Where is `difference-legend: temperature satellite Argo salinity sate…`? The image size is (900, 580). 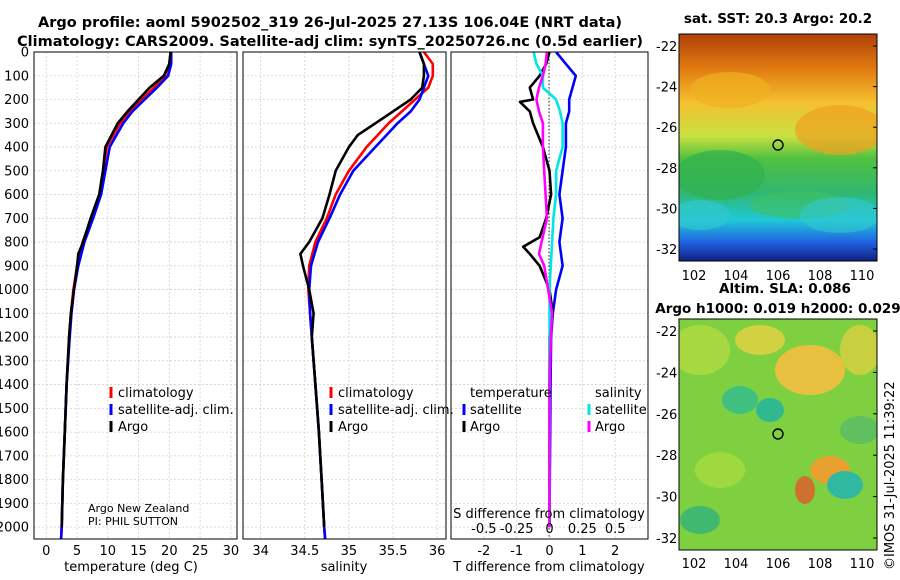 difference-legend: temperature satellite Argo salinity sate… is located at coordinates (554, 410).